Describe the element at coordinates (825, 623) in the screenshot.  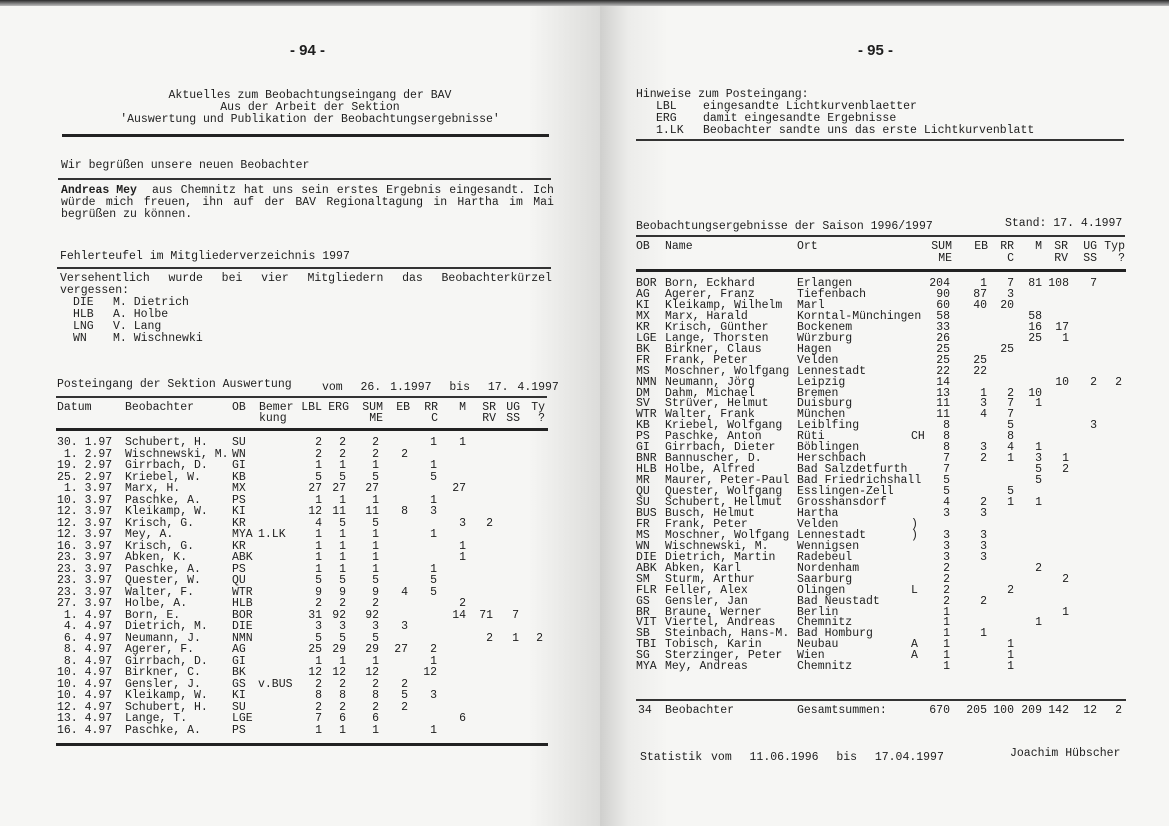
I see `cell-location: Chemnitz` at that location.